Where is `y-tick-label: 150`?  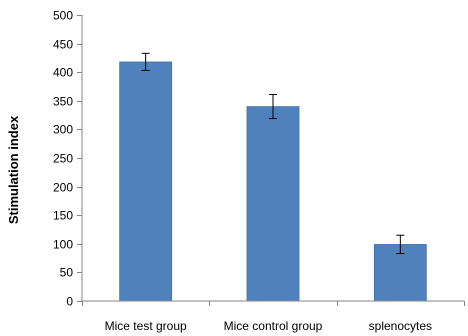 y-tick-label: 150 is located at coordinates (63, 216).